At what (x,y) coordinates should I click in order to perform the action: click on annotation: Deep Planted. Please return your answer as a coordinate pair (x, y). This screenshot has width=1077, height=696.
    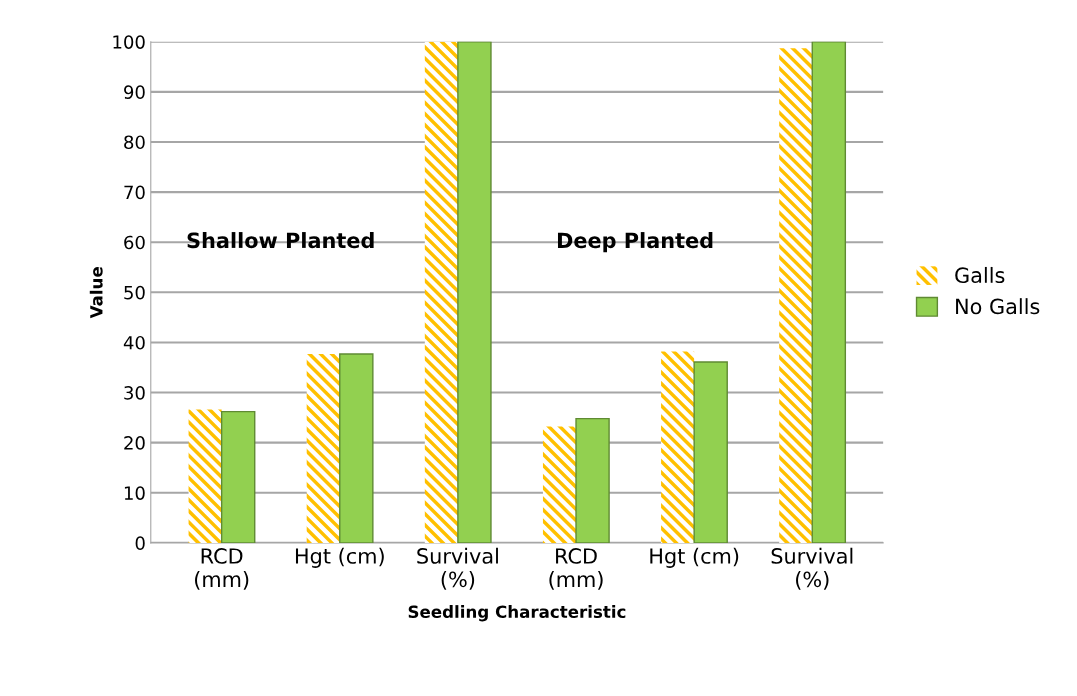
    Looking at the image, I should click on (635, 242).